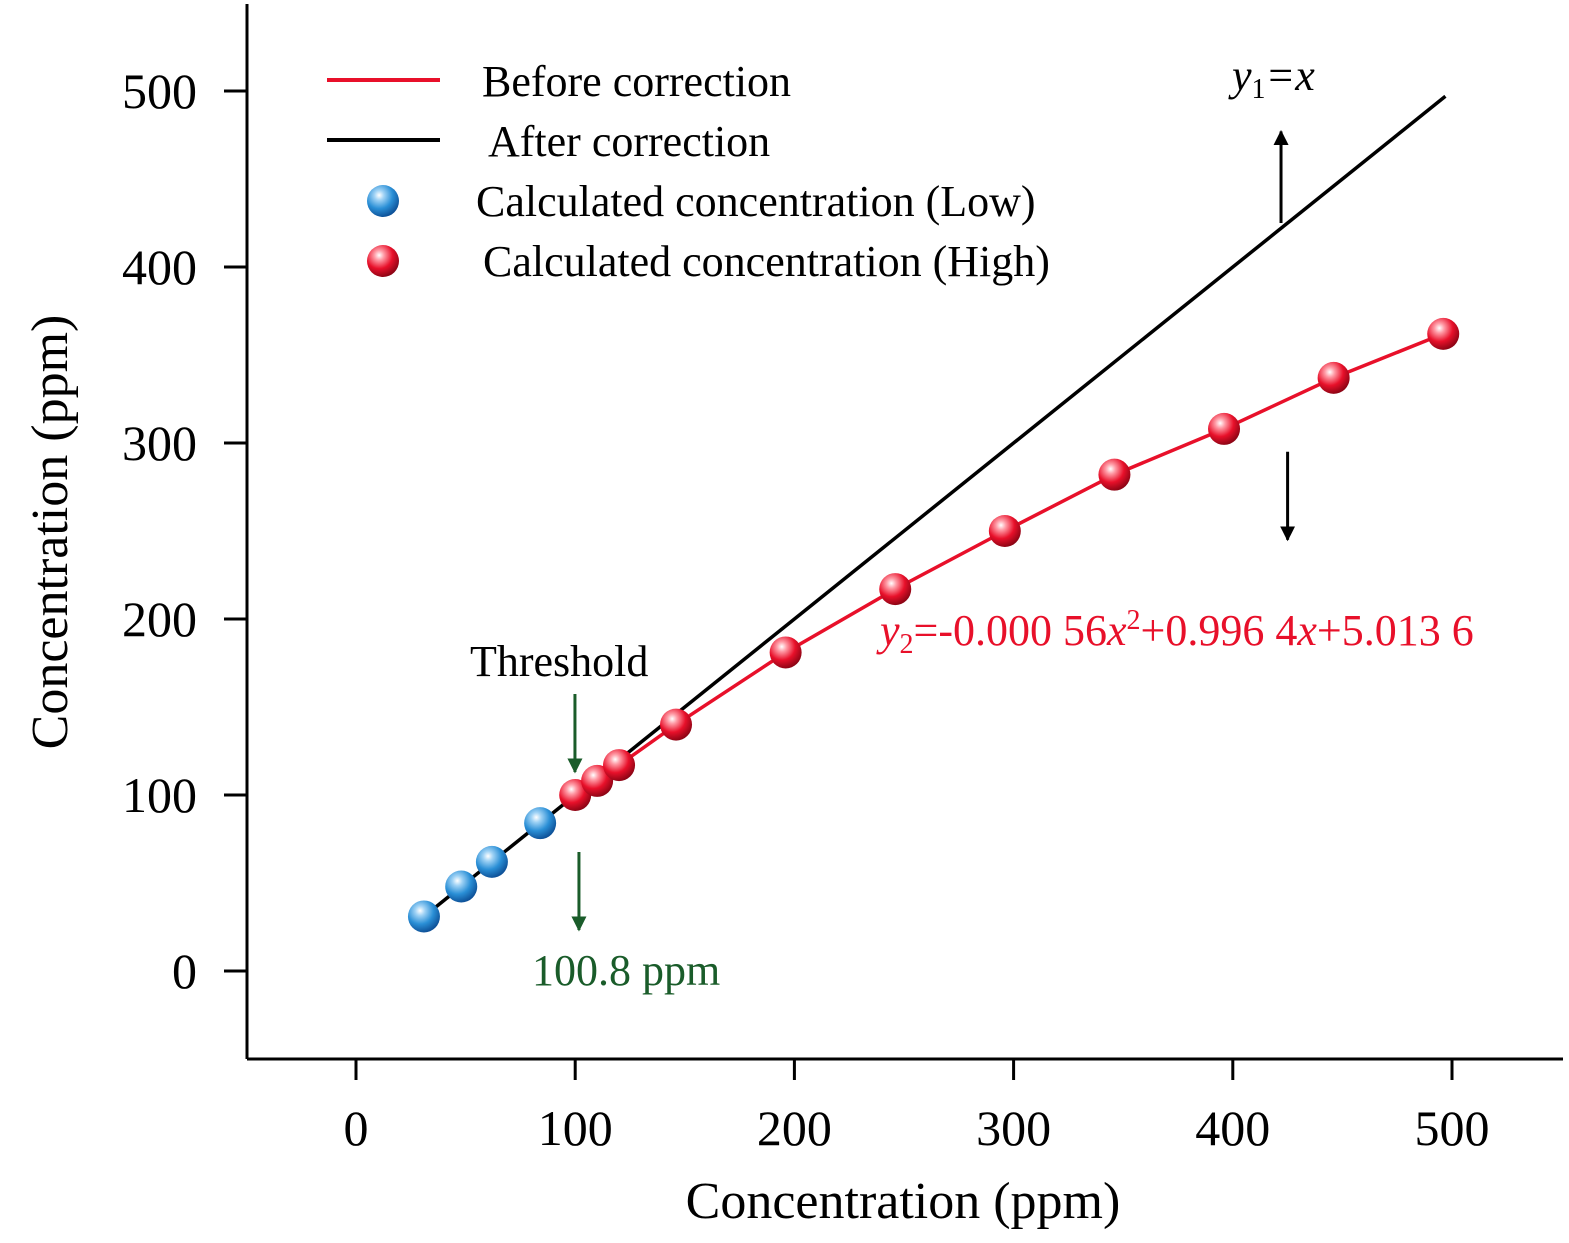 This screenshot has width=1569, height=1243. I want to click on legend-high-label: Calculated concentration (High), so click(766, 261).